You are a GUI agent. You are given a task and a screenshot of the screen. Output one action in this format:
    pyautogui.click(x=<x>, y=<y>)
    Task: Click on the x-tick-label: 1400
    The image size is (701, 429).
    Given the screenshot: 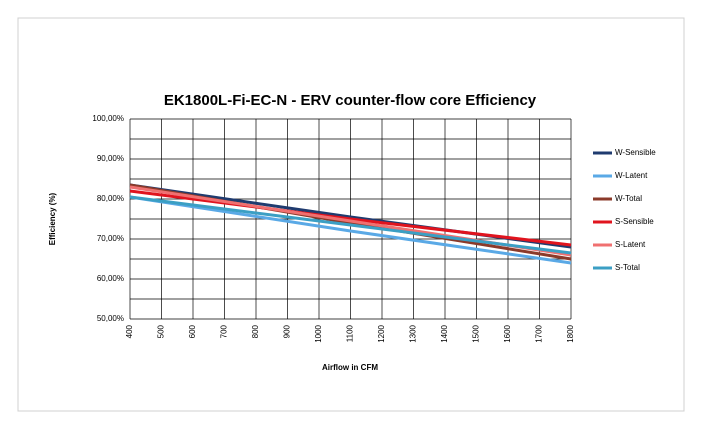 What is the action you would take?
    pyautogui.click(x=444, y=333)
    